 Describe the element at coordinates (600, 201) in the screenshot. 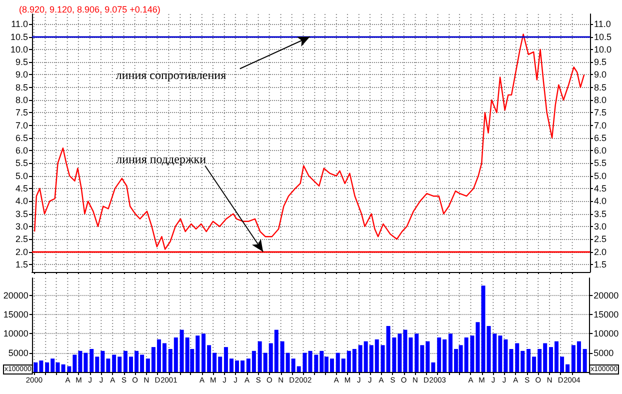

I see `y2-tick-label: 4.0` at that location.